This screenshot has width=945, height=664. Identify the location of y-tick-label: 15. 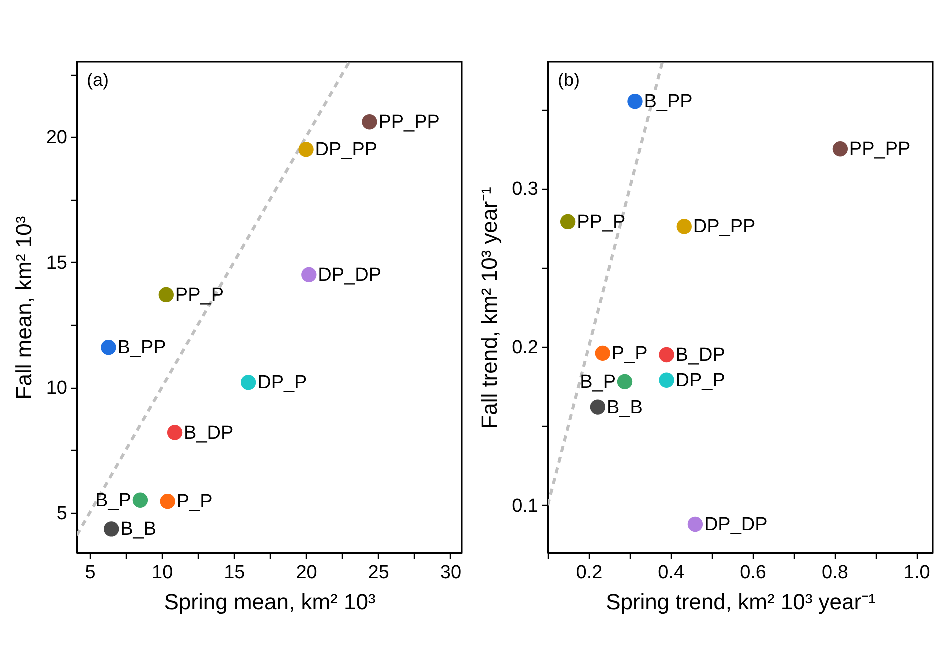
(57, 263).